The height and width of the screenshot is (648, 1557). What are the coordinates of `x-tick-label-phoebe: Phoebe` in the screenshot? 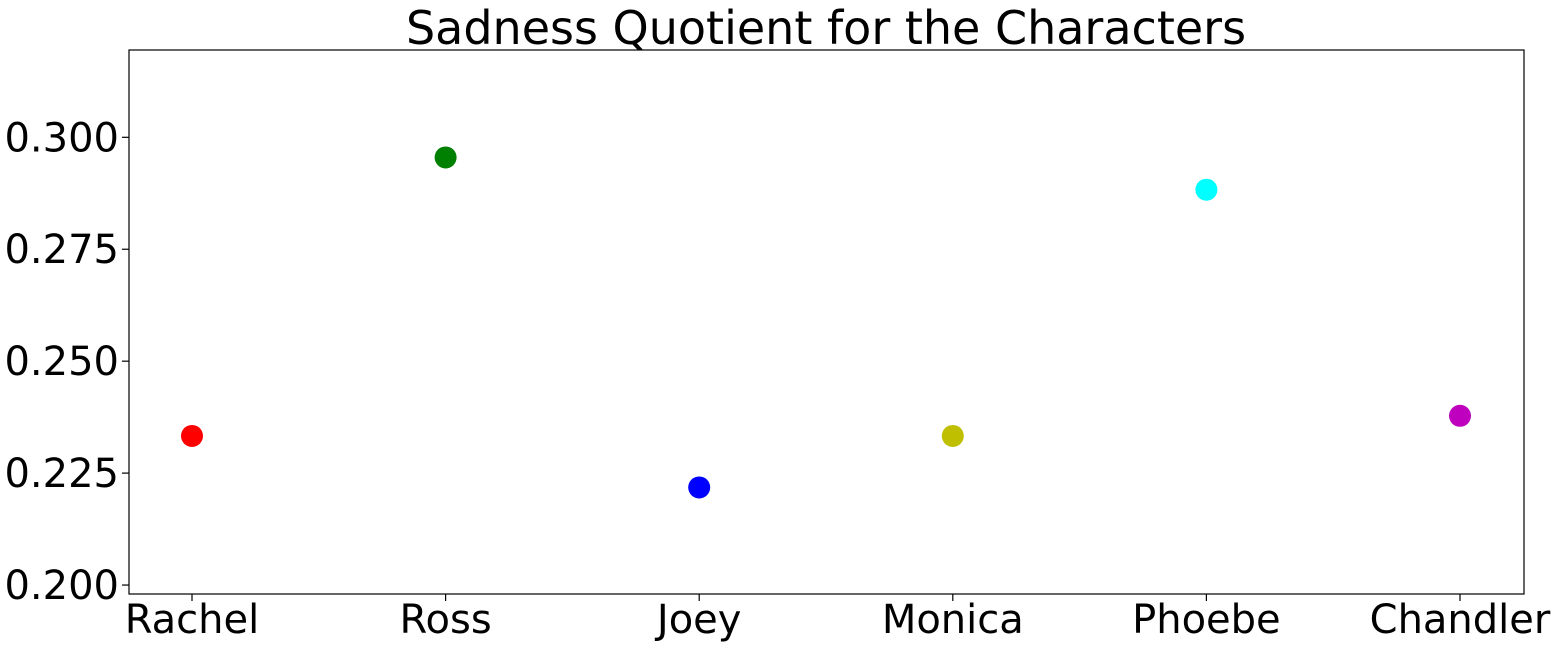 It's located at (1206, 620).